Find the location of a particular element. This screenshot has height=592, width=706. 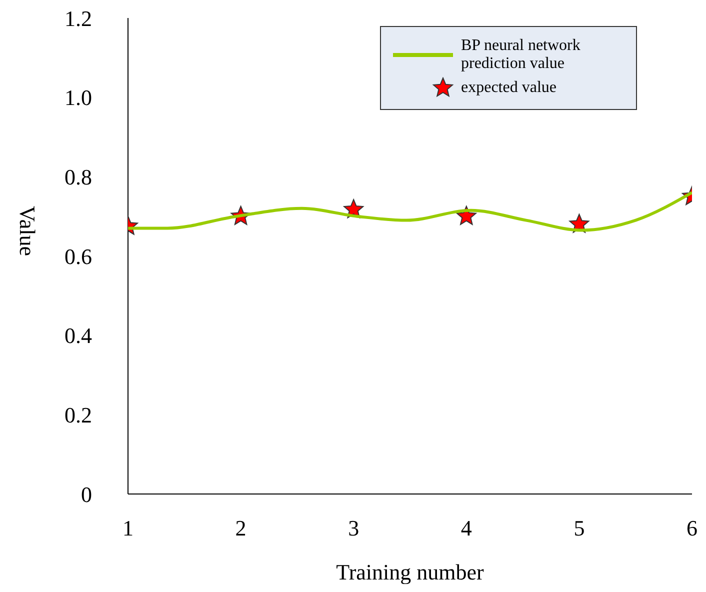

x-tick-label: 1 is located at coordinates (128, 528).